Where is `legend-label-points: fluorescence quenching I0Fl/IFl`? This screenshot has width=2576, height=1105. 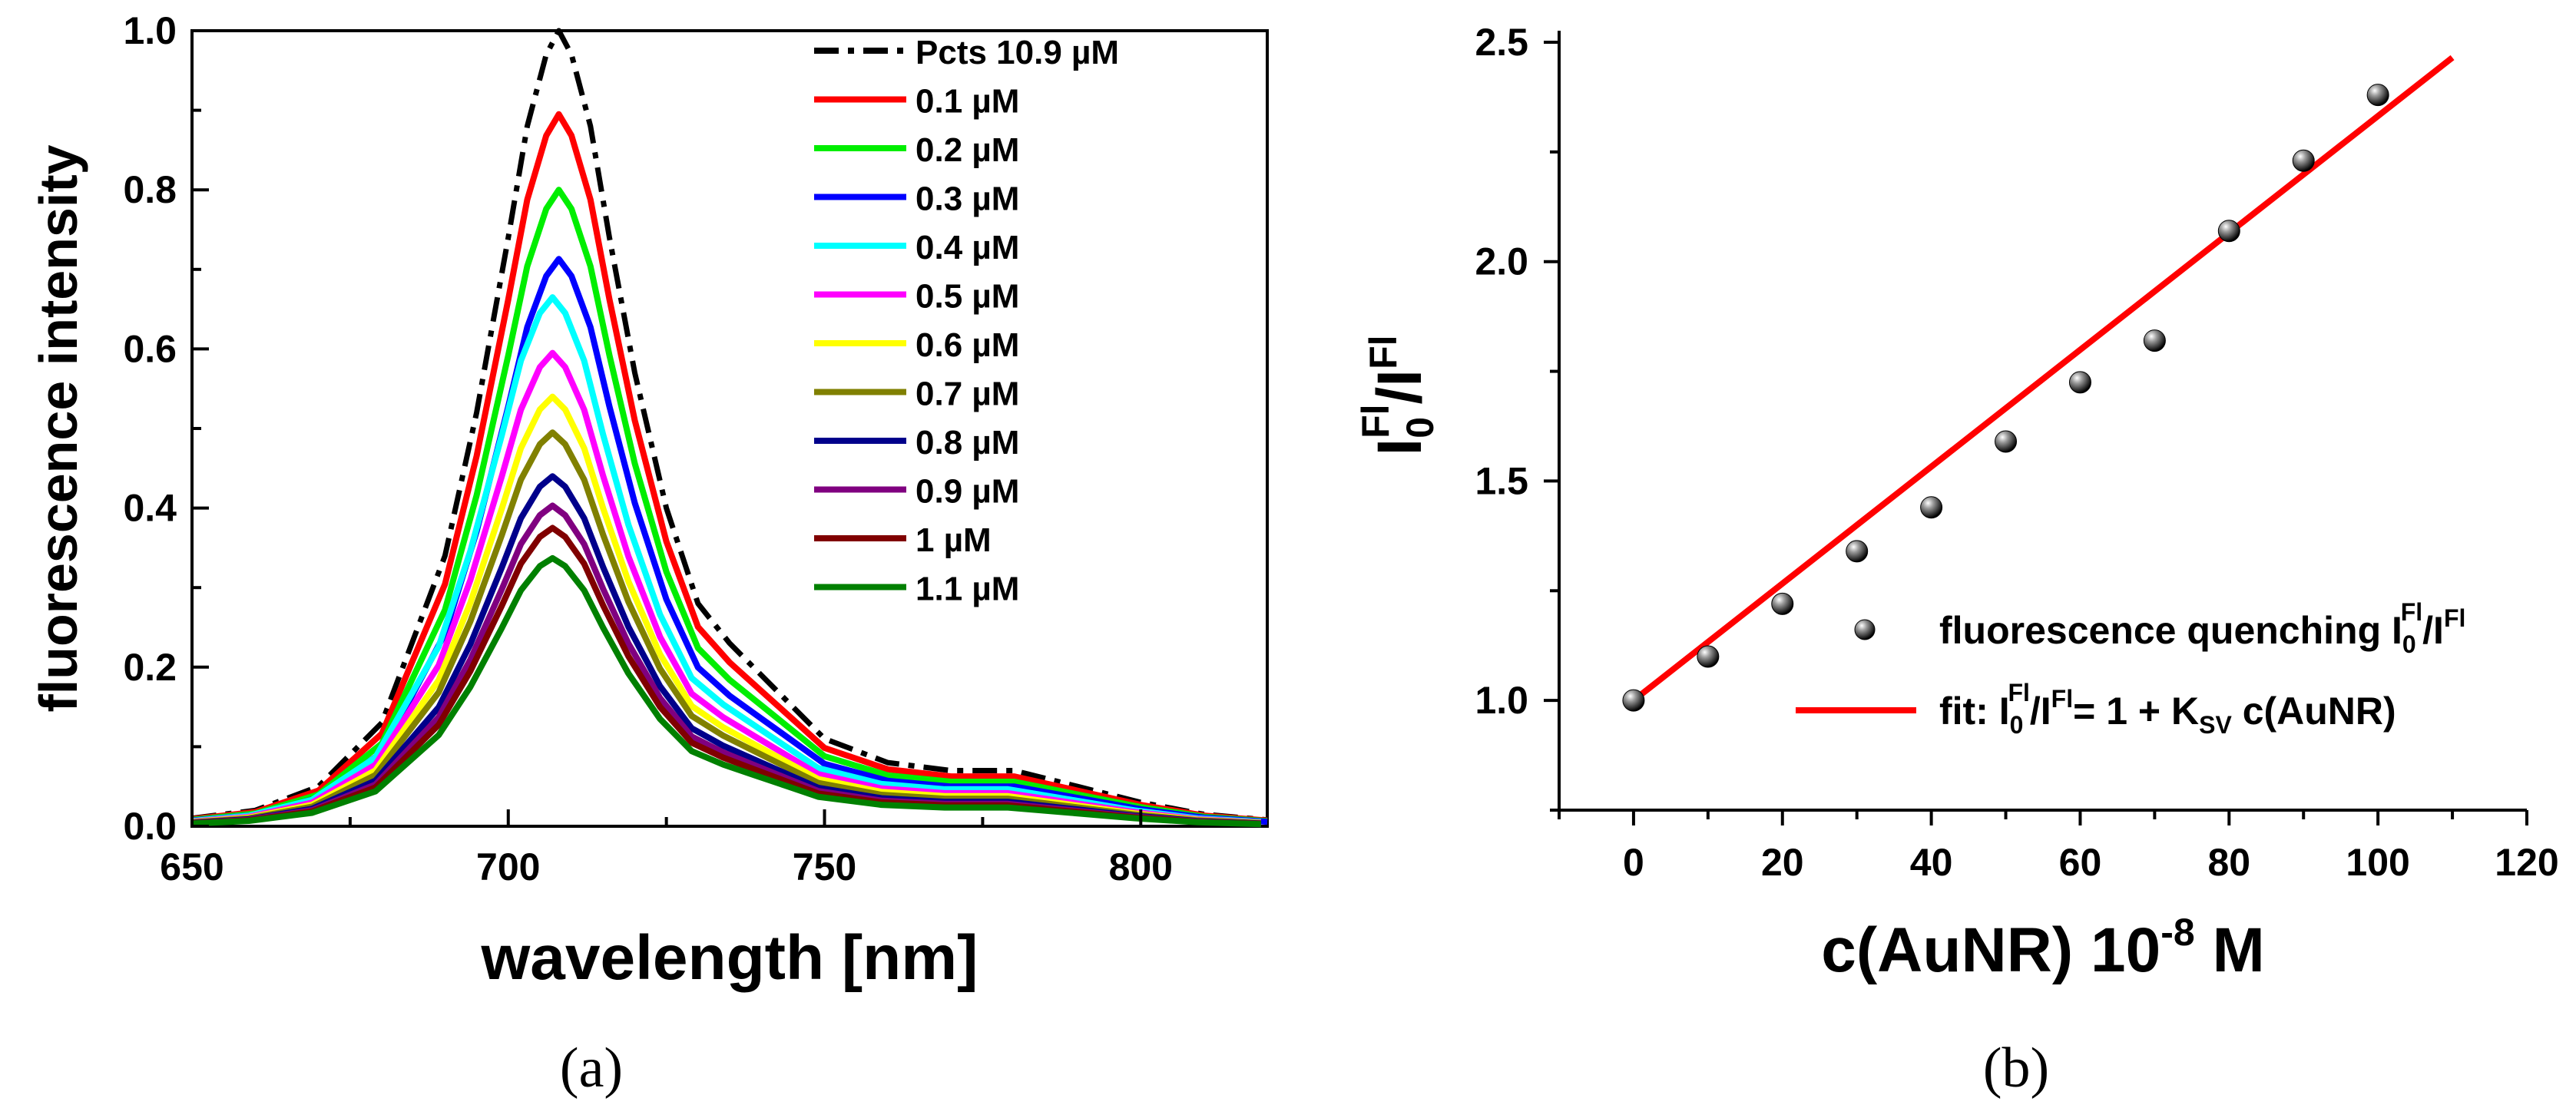 legend-label-points: fluorescence quenching I0Fl/IFl is located at coordinates (2202, 628).